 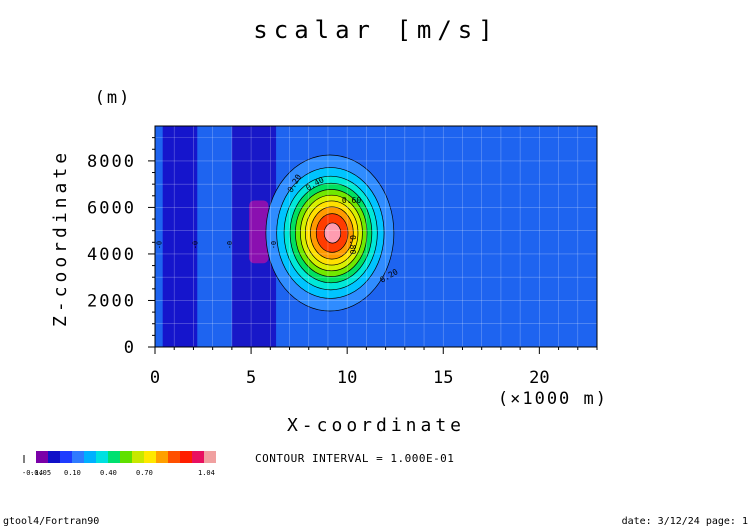 I want to click on x-axis-title: X-coordinate, so click(x=376, y=425).